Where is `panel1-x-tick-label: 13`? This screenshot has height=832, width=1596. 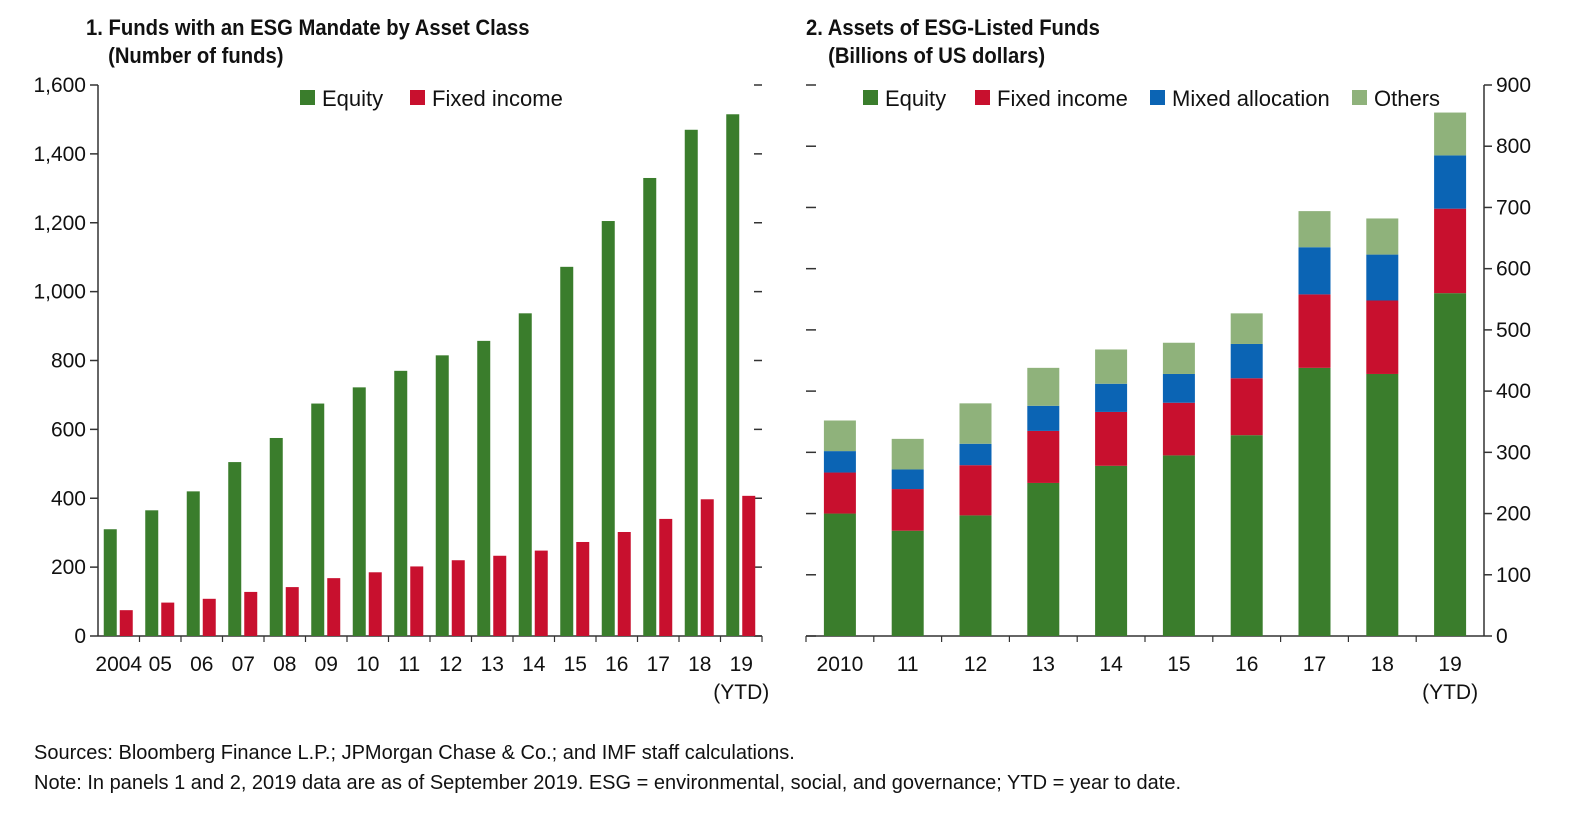
panel1-x-tick-label: 13 is located at coordinates (492, 664).